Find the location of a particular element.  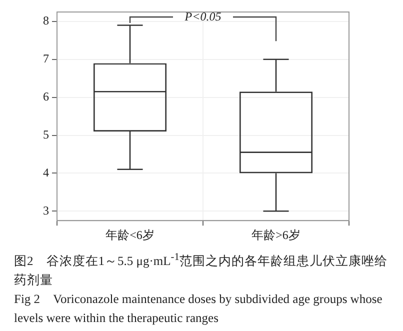

x-tick-label: 年龄<6岁 is located at coordinates (130, 235).